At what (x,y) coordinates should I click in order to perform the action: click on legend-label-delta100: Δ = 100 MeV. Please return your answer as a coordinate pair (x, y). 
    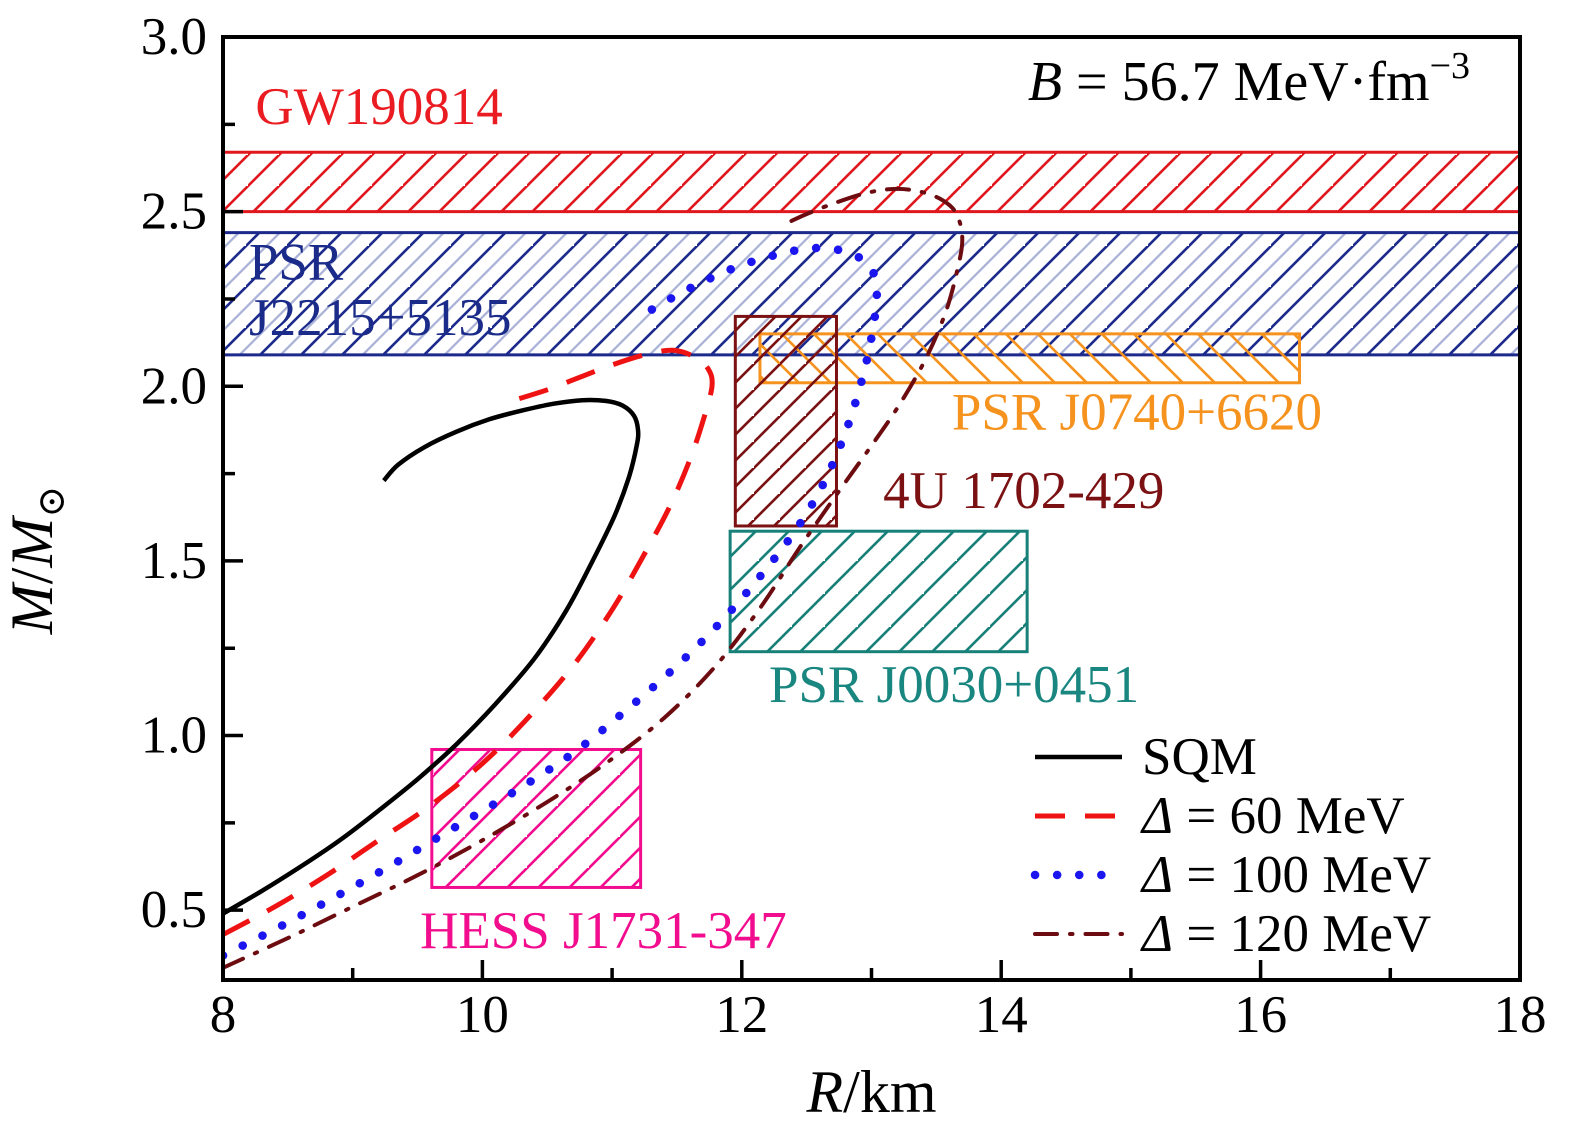
    Looking at the image, I should click on (1285, 875).